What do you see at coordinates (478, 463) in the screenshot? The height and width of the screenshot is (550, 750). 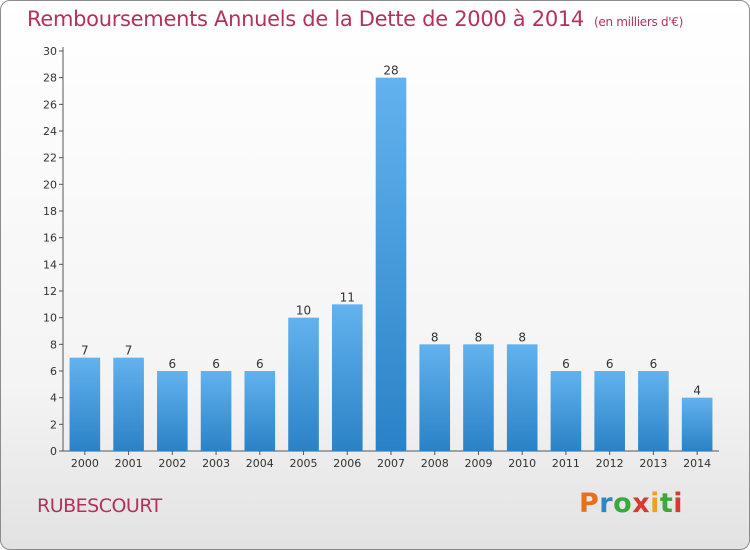 I see `x-tick-label-2009: 2009` at bounding box center [478, 463].